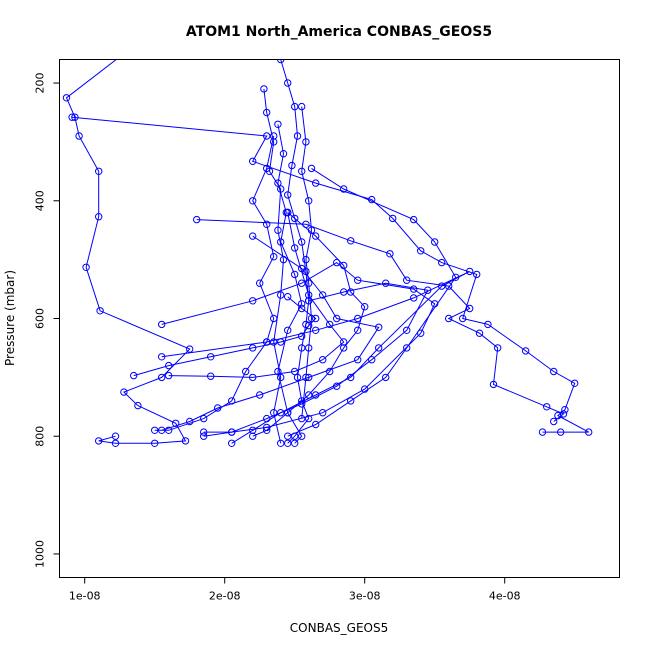  What do you see at coordinates (40, 200) in the screenshot?
I see `y-tick-label: 400` at bounding box center [40, 200].